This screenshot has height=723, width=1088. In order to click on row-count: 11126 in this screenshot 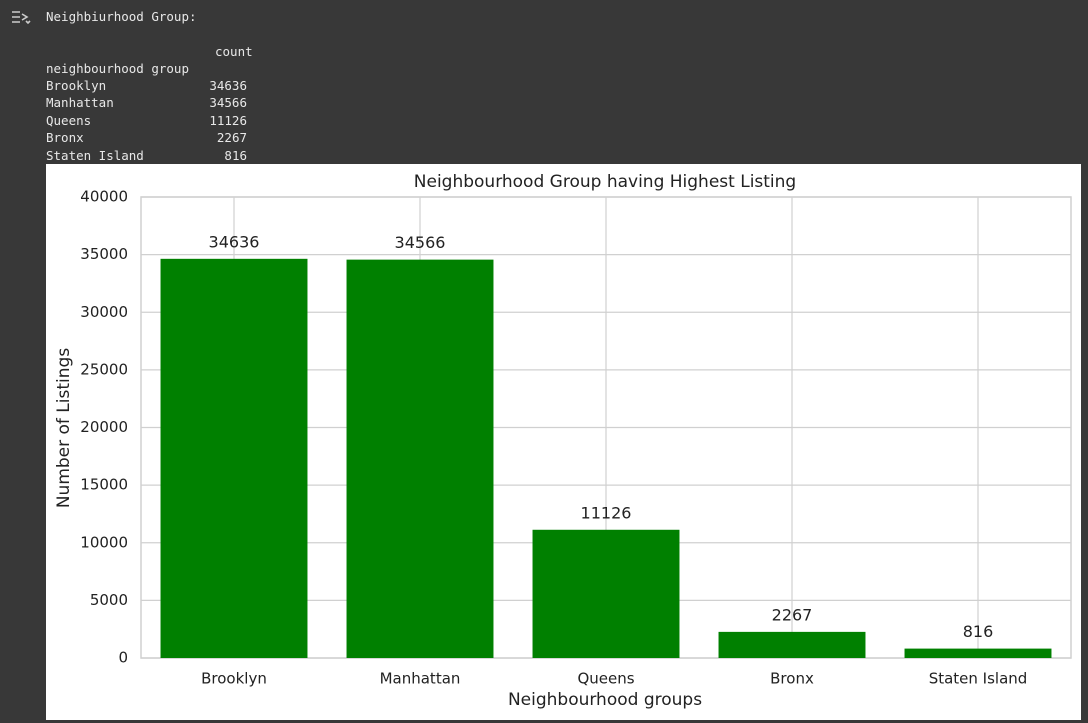, I will do `click(228, 120)`.